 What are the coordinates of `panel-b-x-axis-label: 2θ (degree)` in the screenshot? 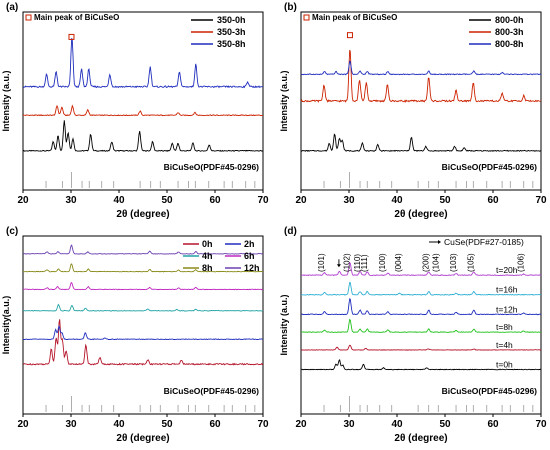 It's located at (420, 214).